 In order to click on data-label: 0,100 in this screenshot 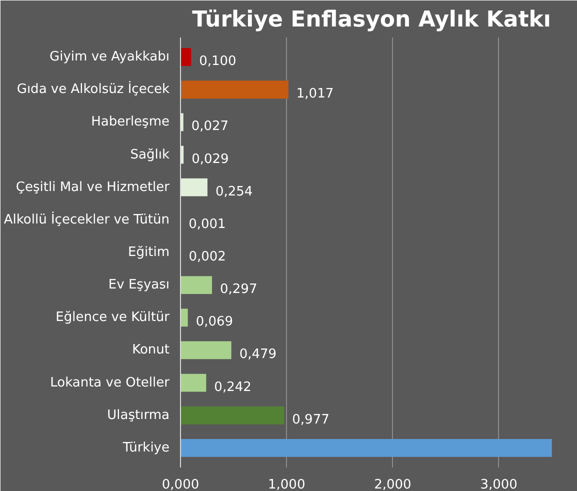, I will do `click(217, 62)`.